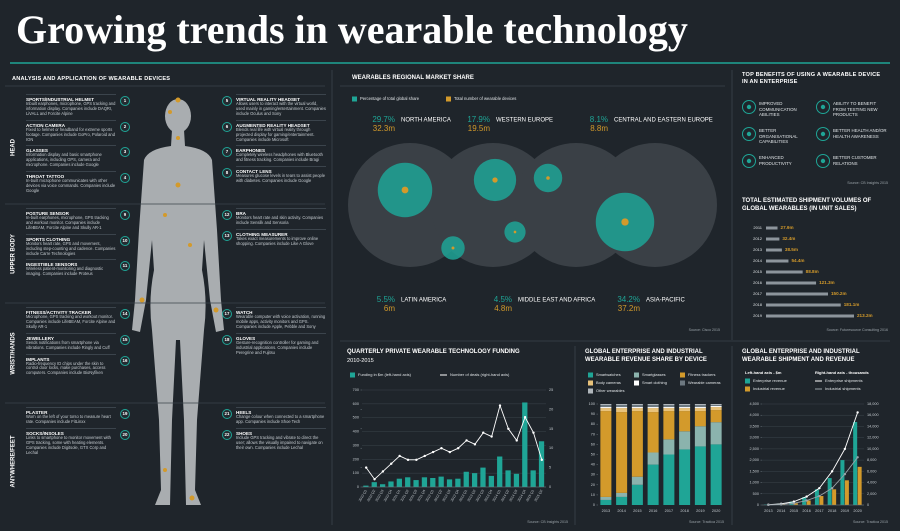 The image size is (900, 531). What do you see at coordinates (852, 304) in the screenshot?
I see `value-label: 181.1m` at bounding box center [852, 304].